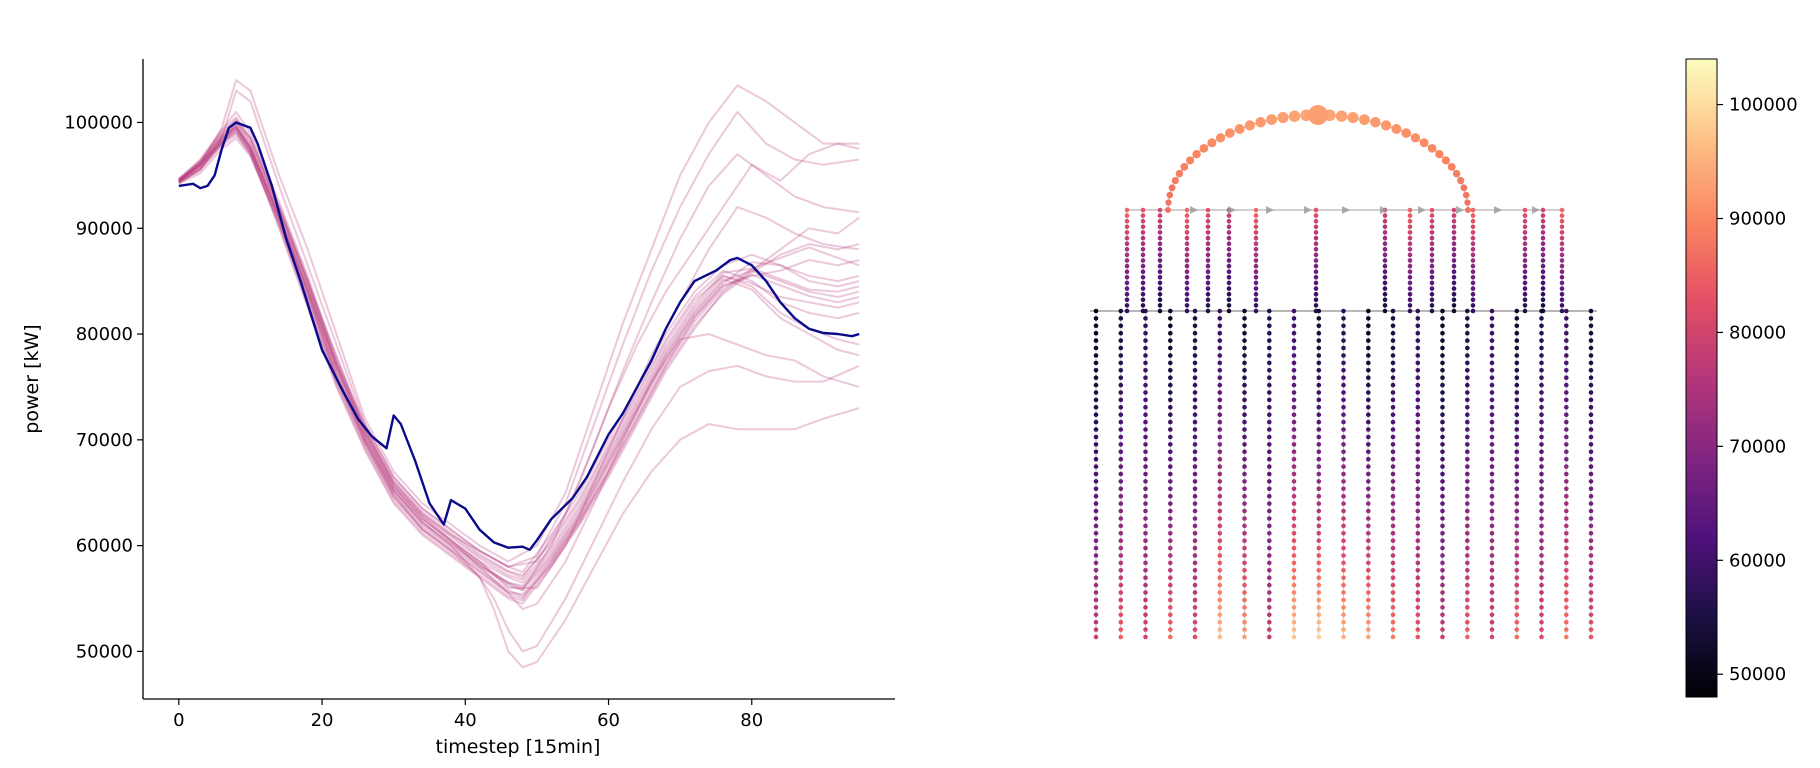 The height and width of the screenshot is (768, 1820). What do you see at coordinates (1741, 378) in the screenshot?
I see `colorbar: 50000 60000 70000 80000 90000 100000` at bounding box center [1741, 378].